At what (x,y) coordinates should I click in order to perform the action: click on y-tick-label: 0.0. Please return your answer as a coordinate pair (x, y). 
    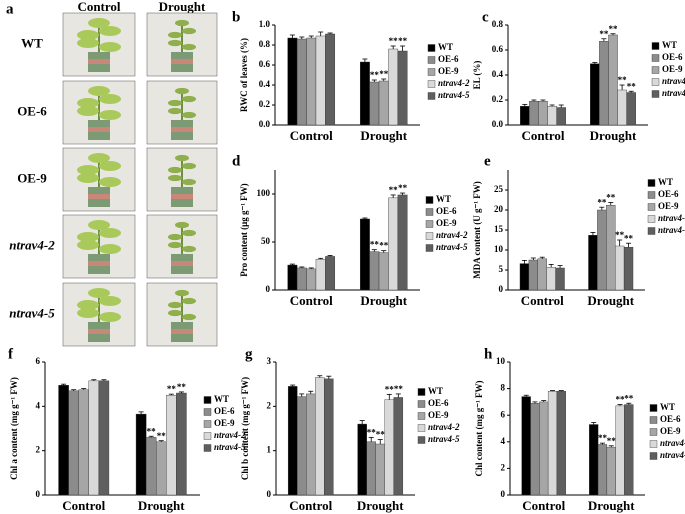
    Looking at the image, I should click on (265, 124).